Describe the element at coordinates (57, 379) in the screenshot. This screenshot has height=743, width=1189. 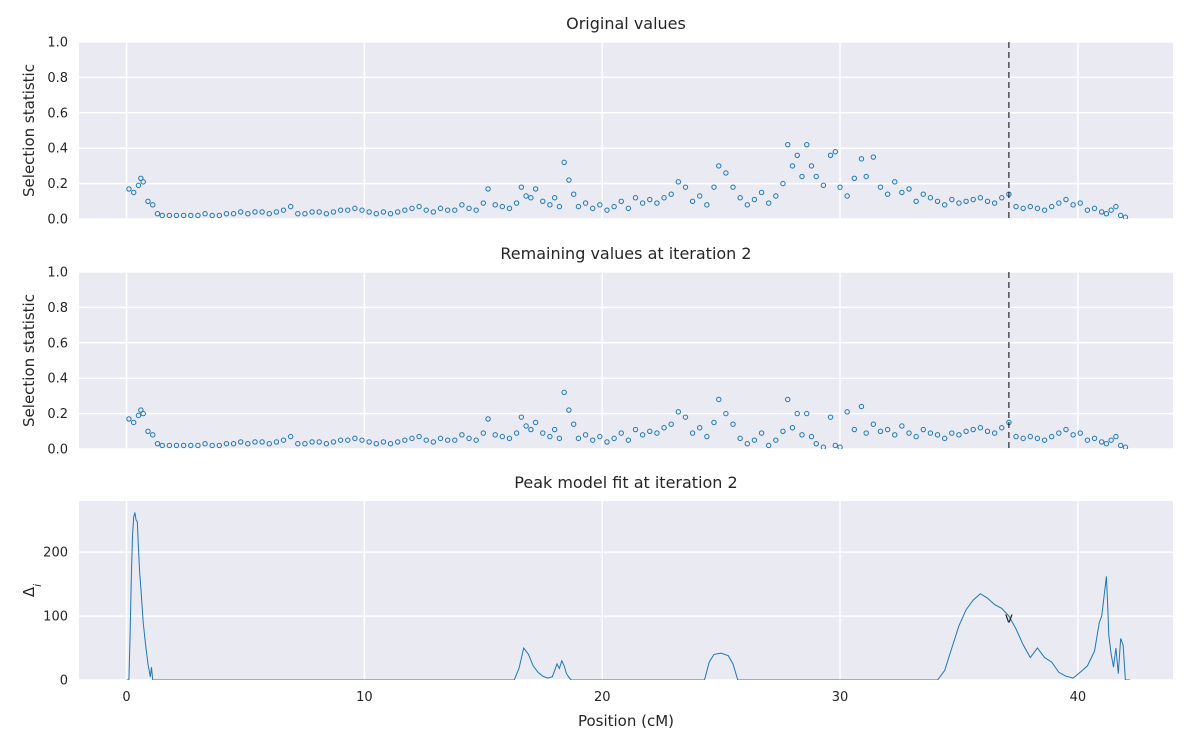
I see `y-tick-label: 0.4` at that location.